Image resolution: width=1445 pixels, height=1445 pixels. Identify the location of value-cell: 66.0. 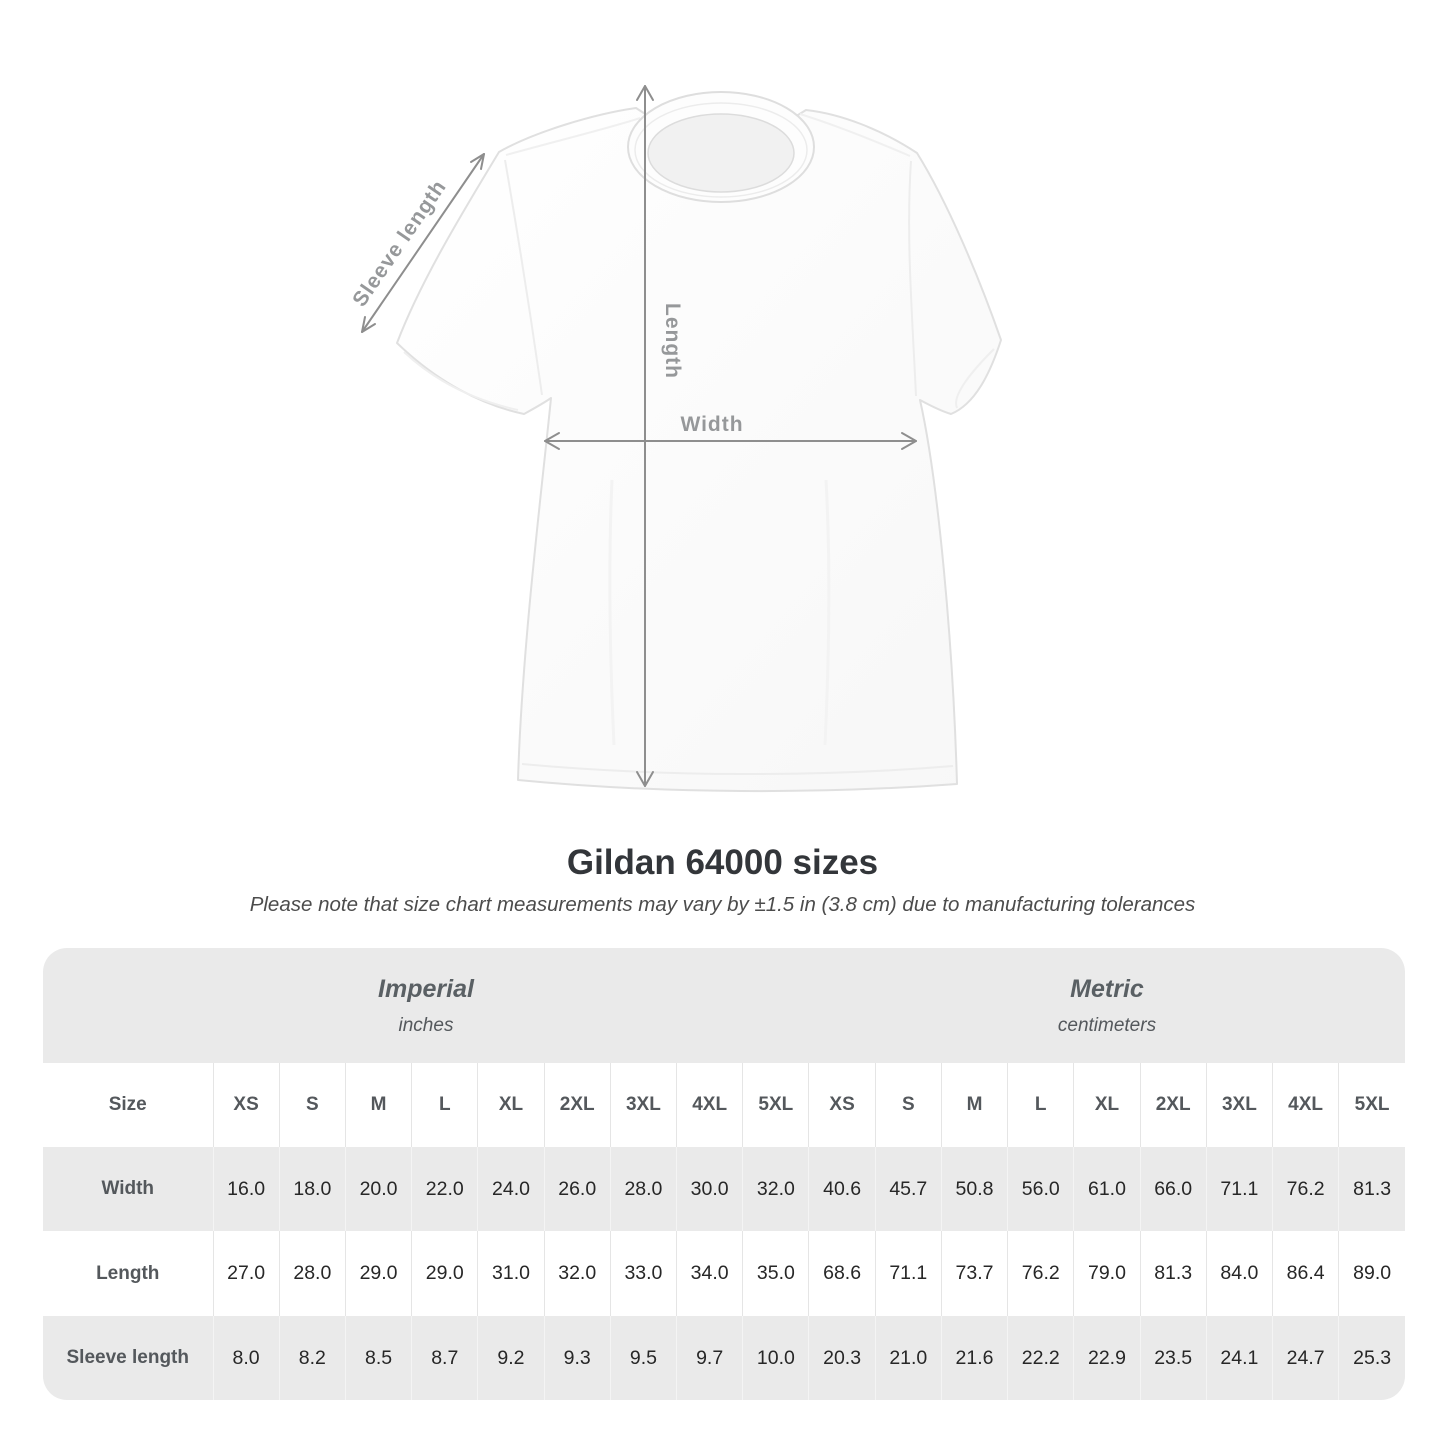
(1173, 1189).